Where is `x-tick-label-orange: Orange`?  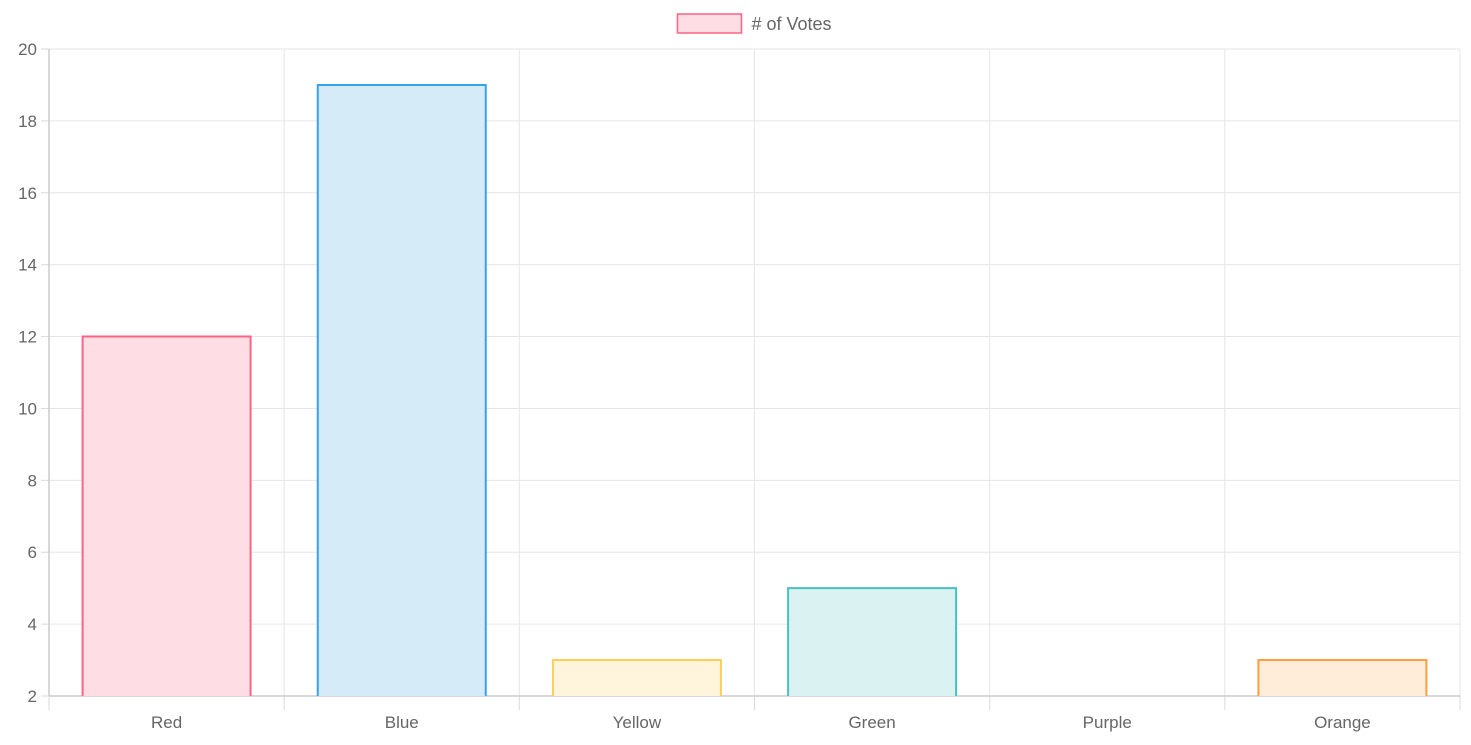 x-tick-label-orange: Orange is located at coordinates (1342, 722).